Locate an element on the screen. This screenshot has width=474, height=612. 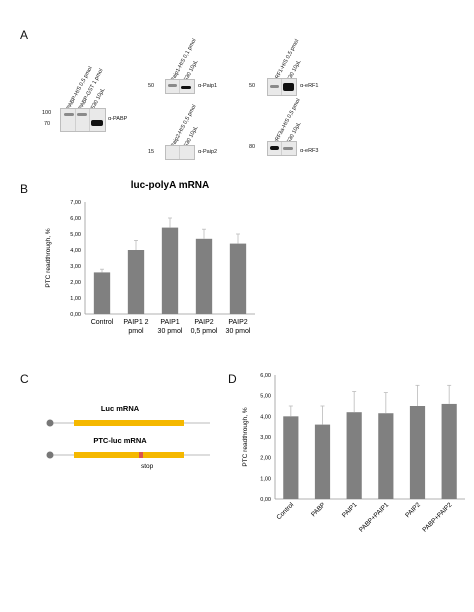
antibody-label: α-Paip1 is located at coordinates (208, 86).